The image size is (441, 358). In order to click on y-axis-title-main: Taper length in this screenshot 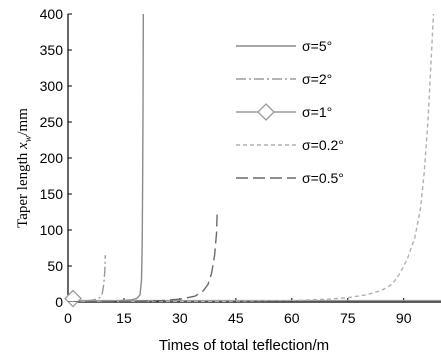, I will do `click(23, 188)`.